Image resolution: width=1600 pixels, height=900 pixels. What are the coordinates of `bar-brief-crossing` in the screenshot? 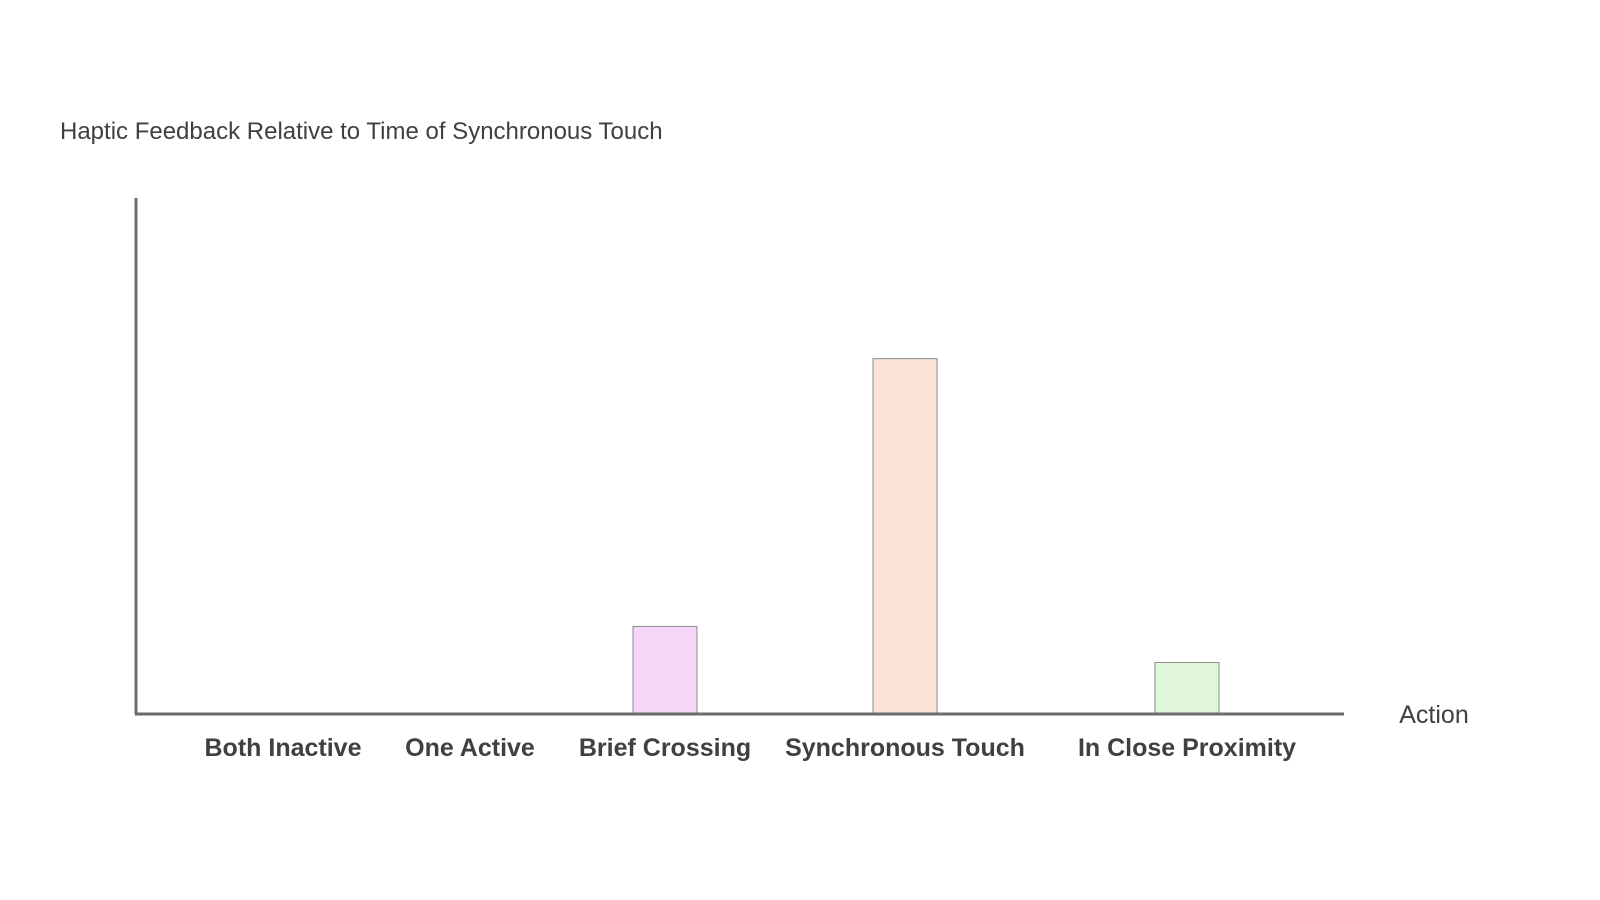 It's located at (665, 670).